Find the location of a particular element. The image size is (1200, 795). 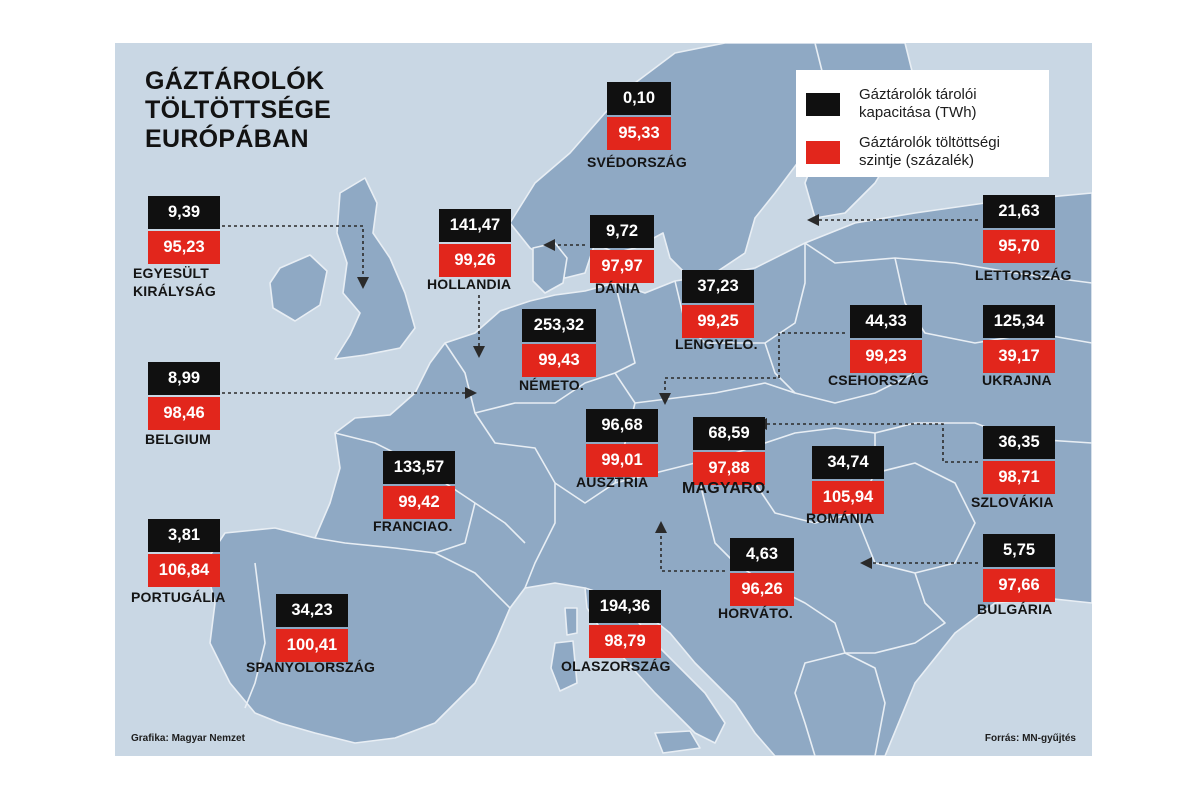

fill-value: 98,79 is located at coordinates (625, 641).